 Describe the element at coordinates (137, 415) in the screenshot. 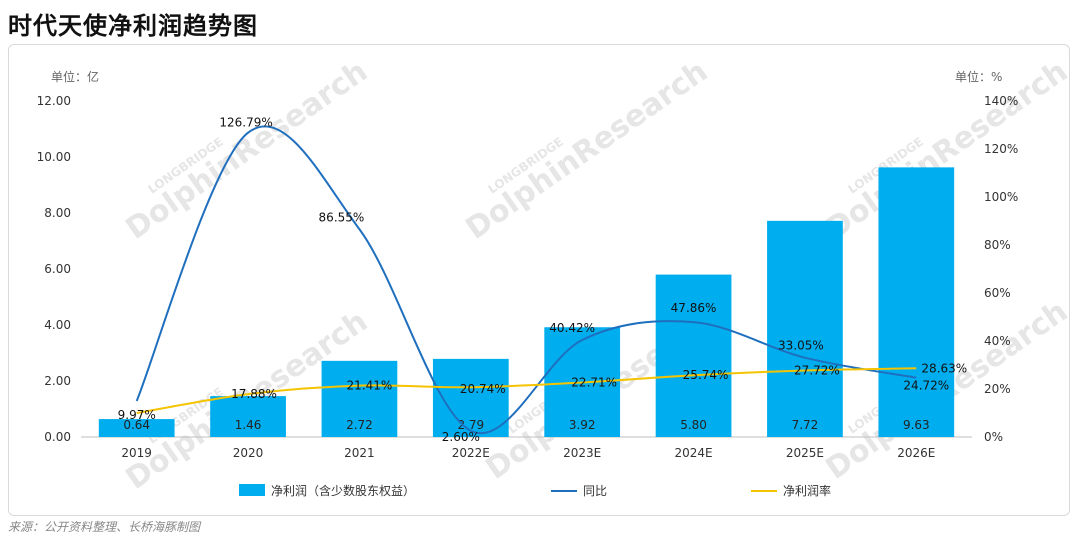

I see `margin-data-label: 9.97%` at that location.